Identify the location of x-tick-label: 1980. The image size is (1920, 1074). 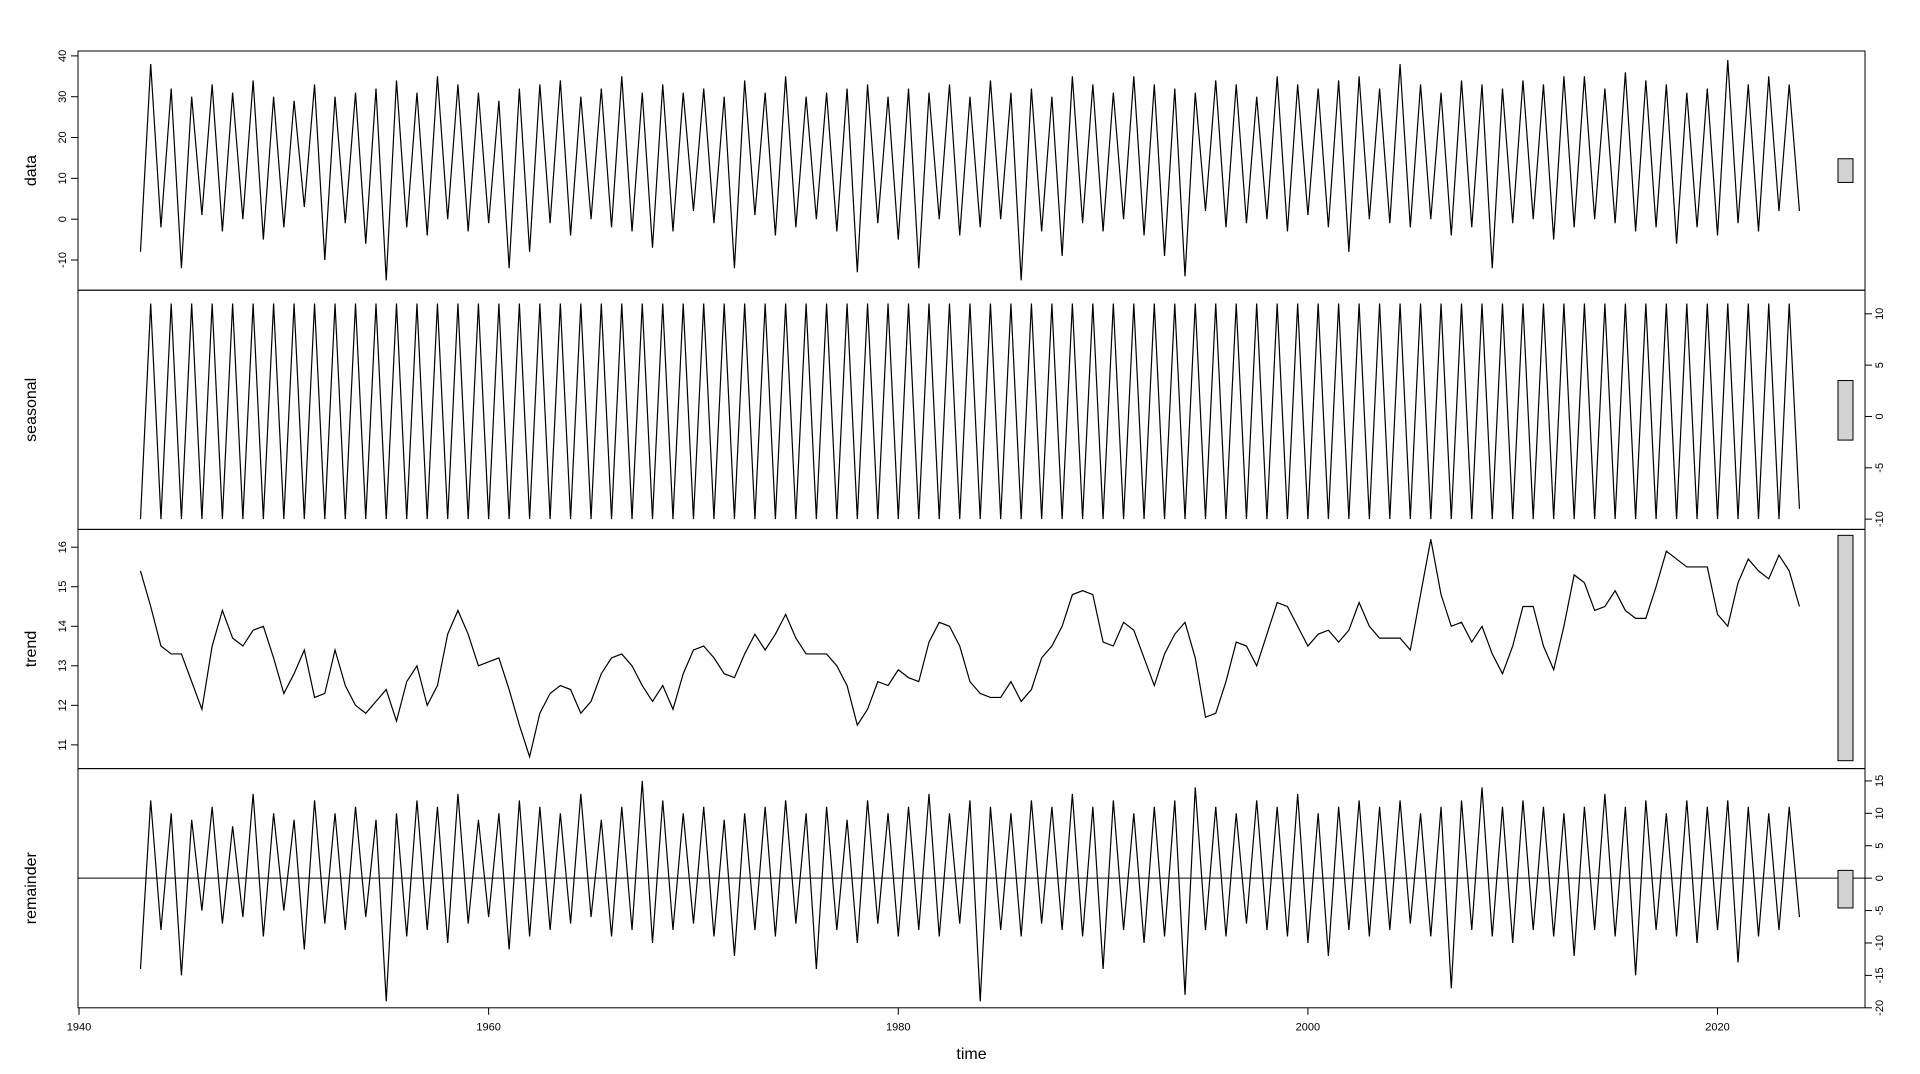
(898, 1028).